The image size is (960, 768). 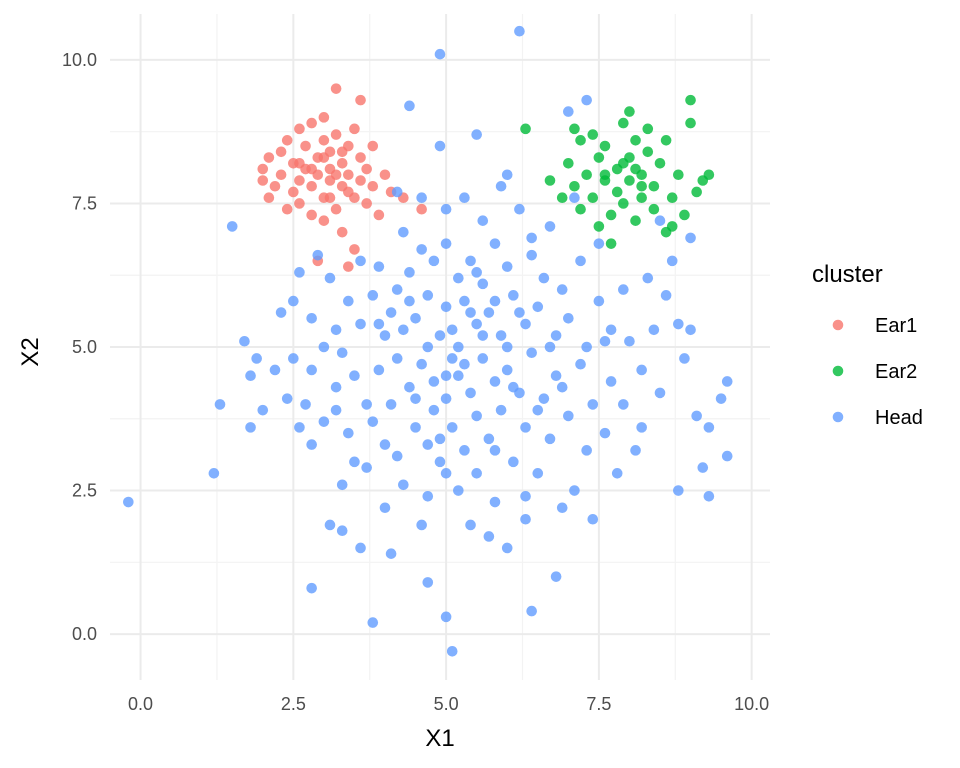 What do you see at coordinates (617, 171) in the screenshot?
I see `series-ear2` at bounding box center [617, 171].